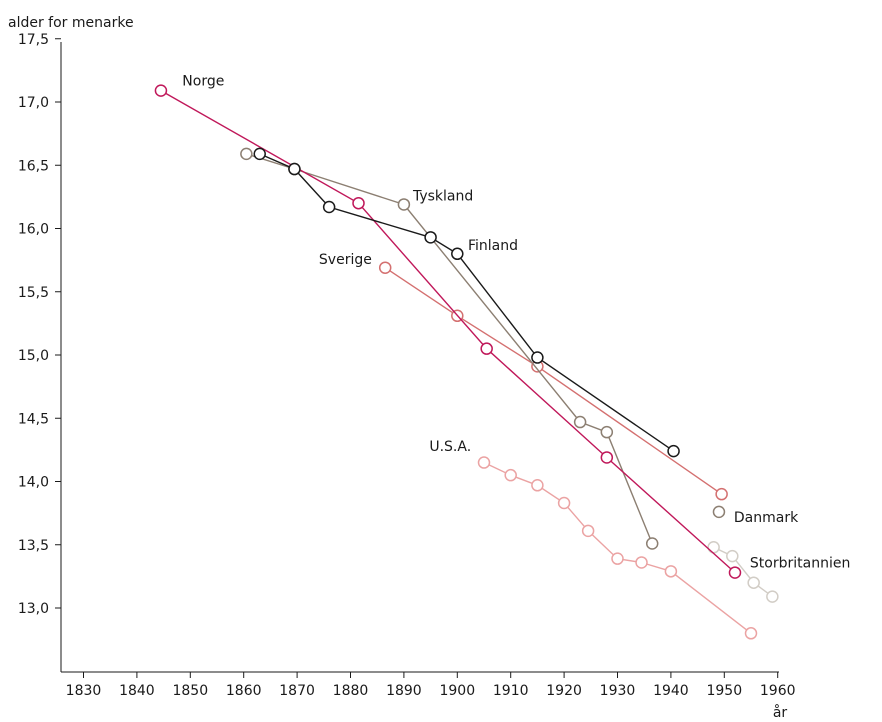  I want to click on x-tick-label: 1940, so click(671, 691).